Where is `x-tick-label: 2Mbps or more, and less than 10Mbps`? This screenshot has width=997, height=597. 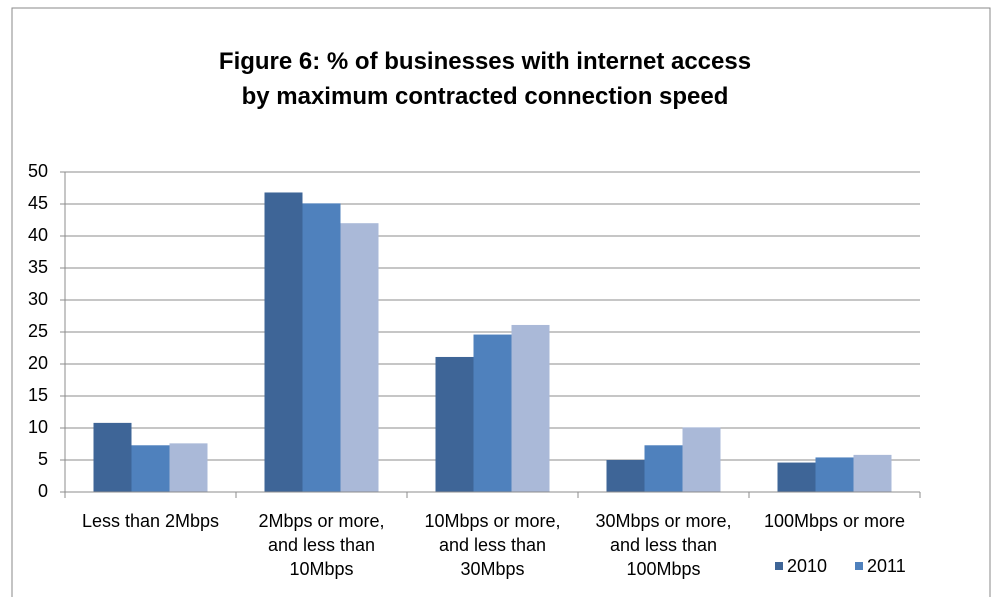 x-tick-label: 2Mbps or more, and less than 10Mbps is located at coordinates (321, 545).